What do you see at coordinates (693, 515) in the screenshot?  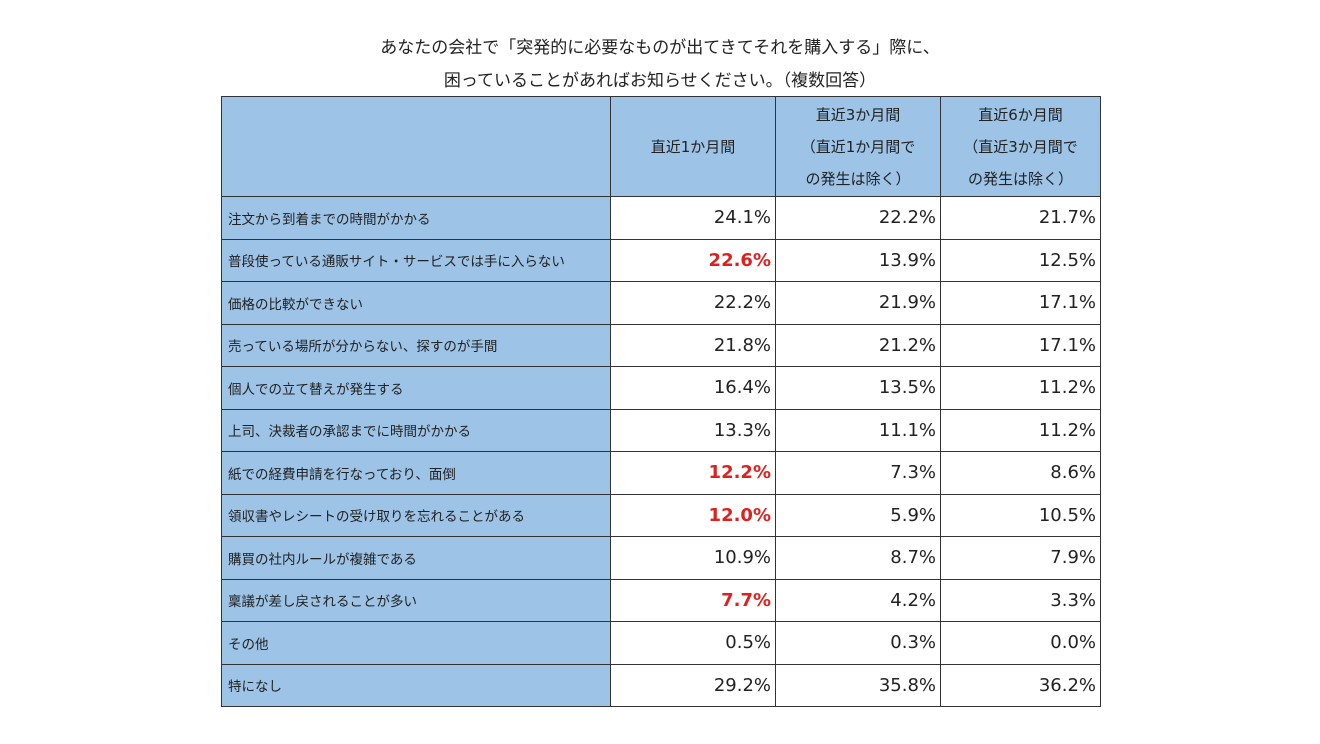 I see `value-cell: 12.0%` at bounding box center [693, 515].